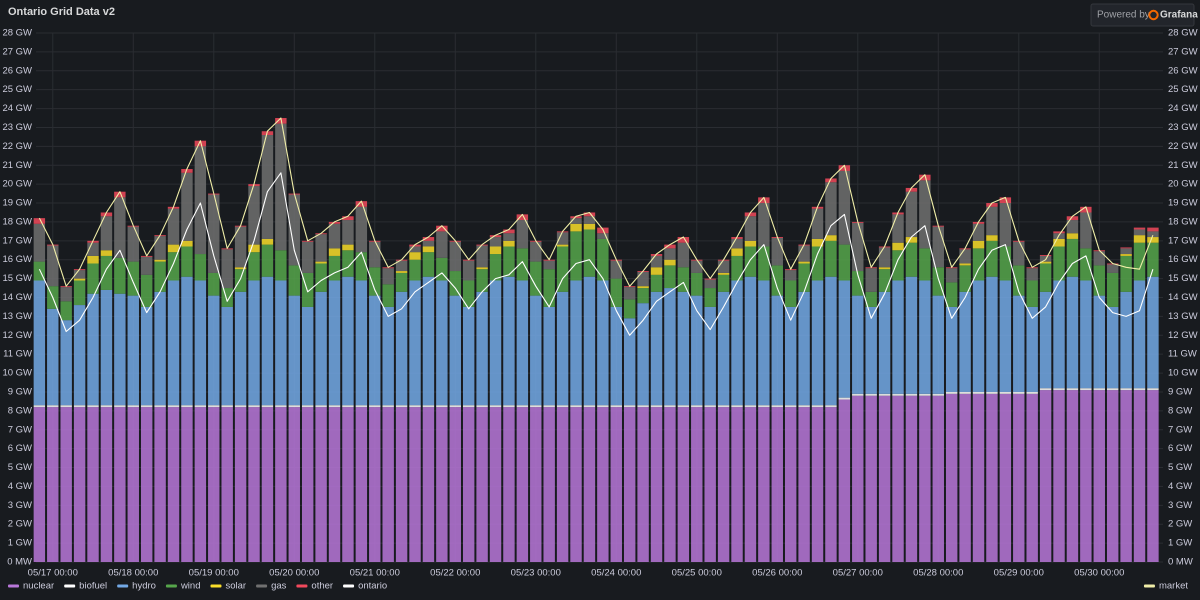  I want to click on y-tick-label: 23 GW, so click(17, 127).